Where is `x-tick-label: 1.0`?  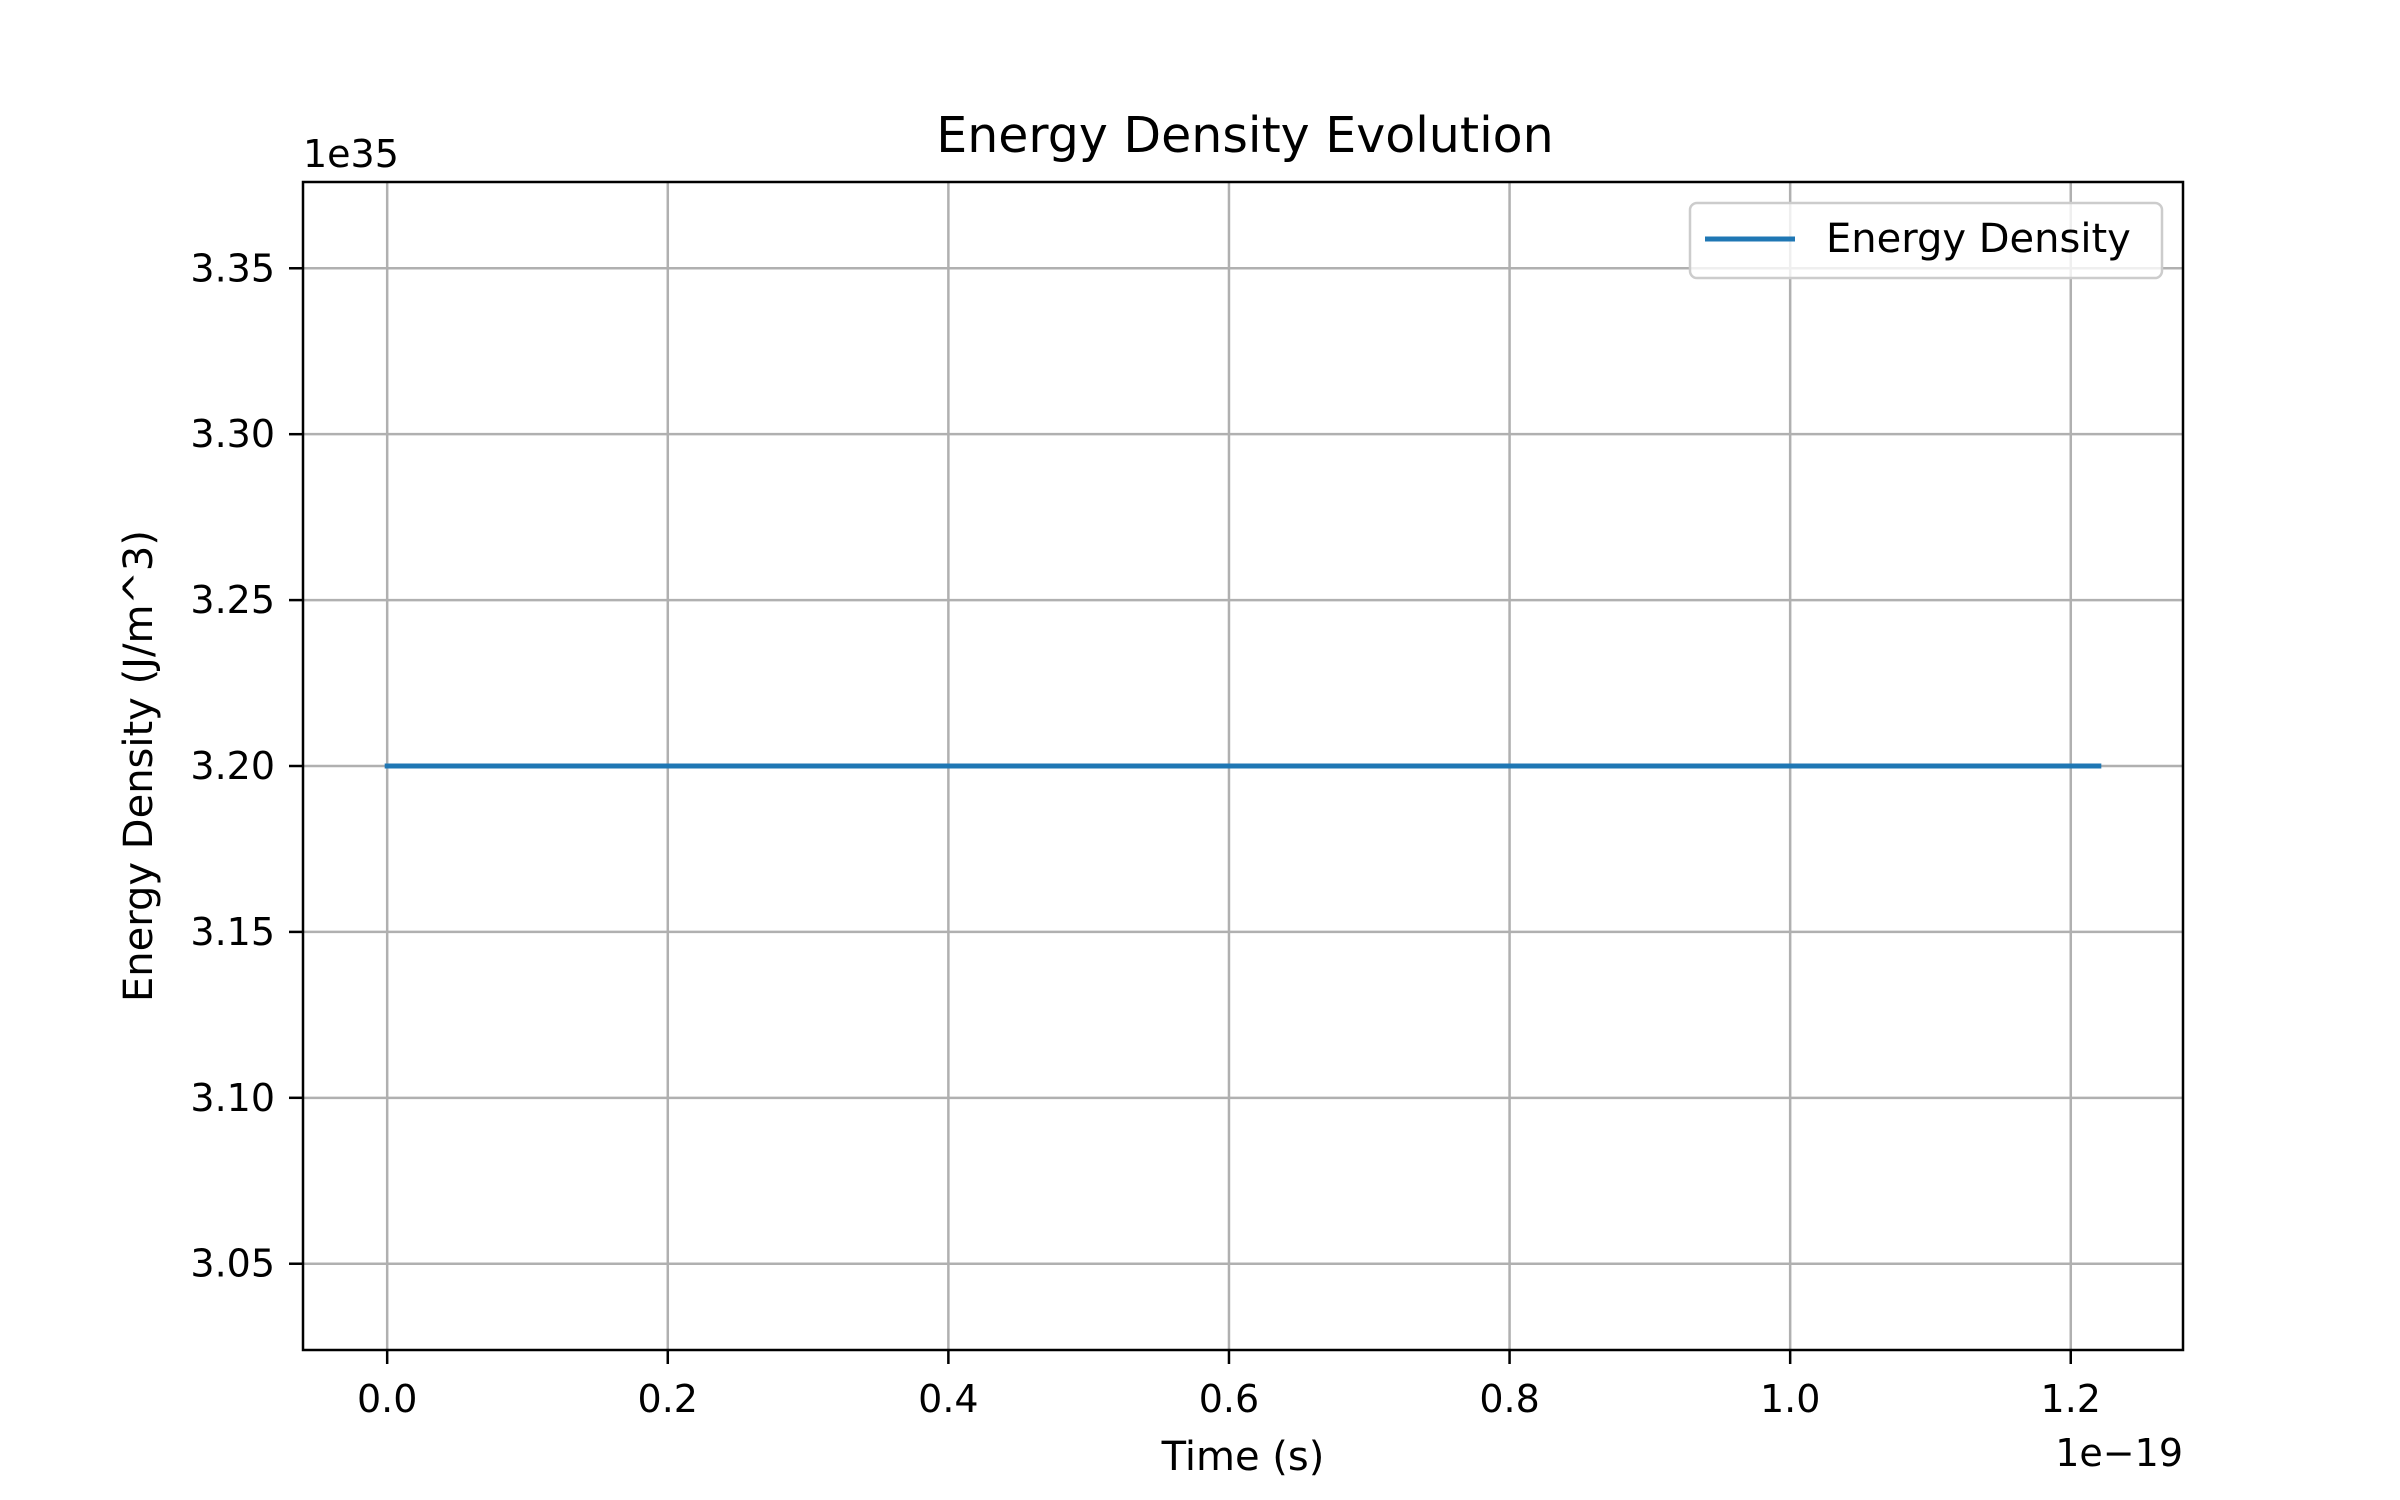
x-tick-label: 1.0 is located at coordinates (1790, 1399).